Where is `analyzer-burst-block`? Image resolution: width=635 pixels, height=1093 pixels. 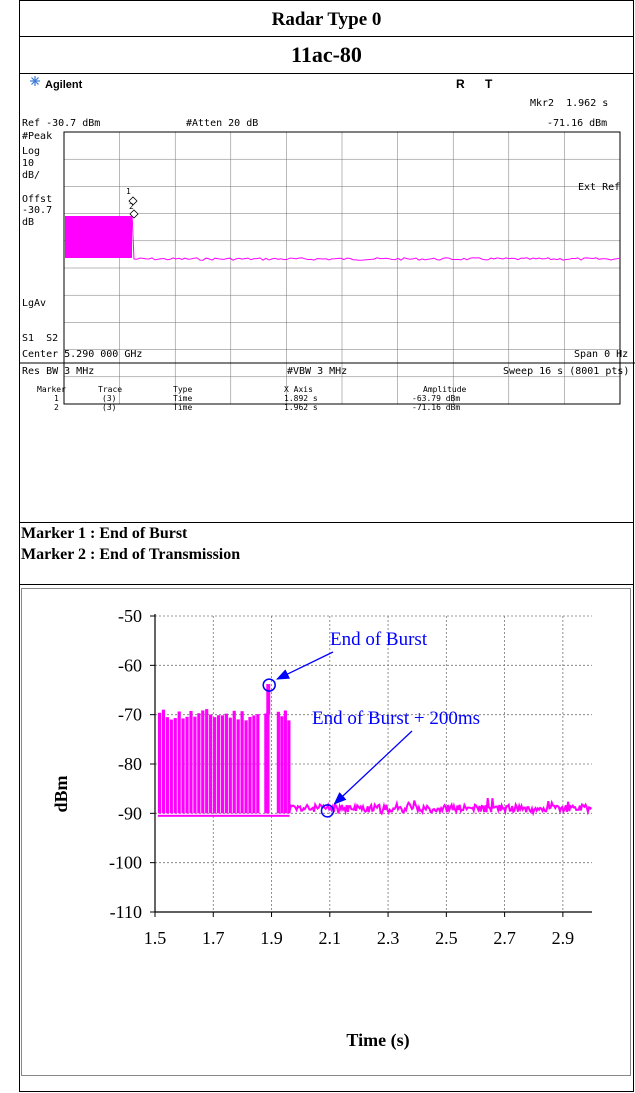 analyzer-burst-block is located at coordinates (98, 237).